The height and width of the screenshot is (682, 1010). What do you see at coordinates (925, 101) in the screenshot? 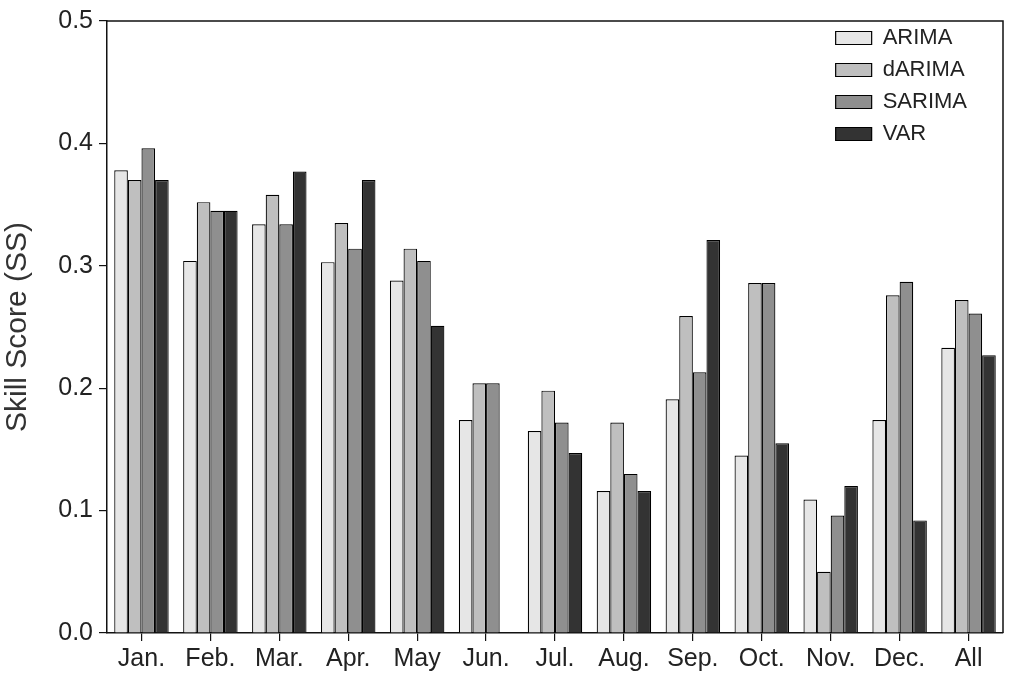
I see `legend-label: SARIMA` at bounding box center [925, 101].